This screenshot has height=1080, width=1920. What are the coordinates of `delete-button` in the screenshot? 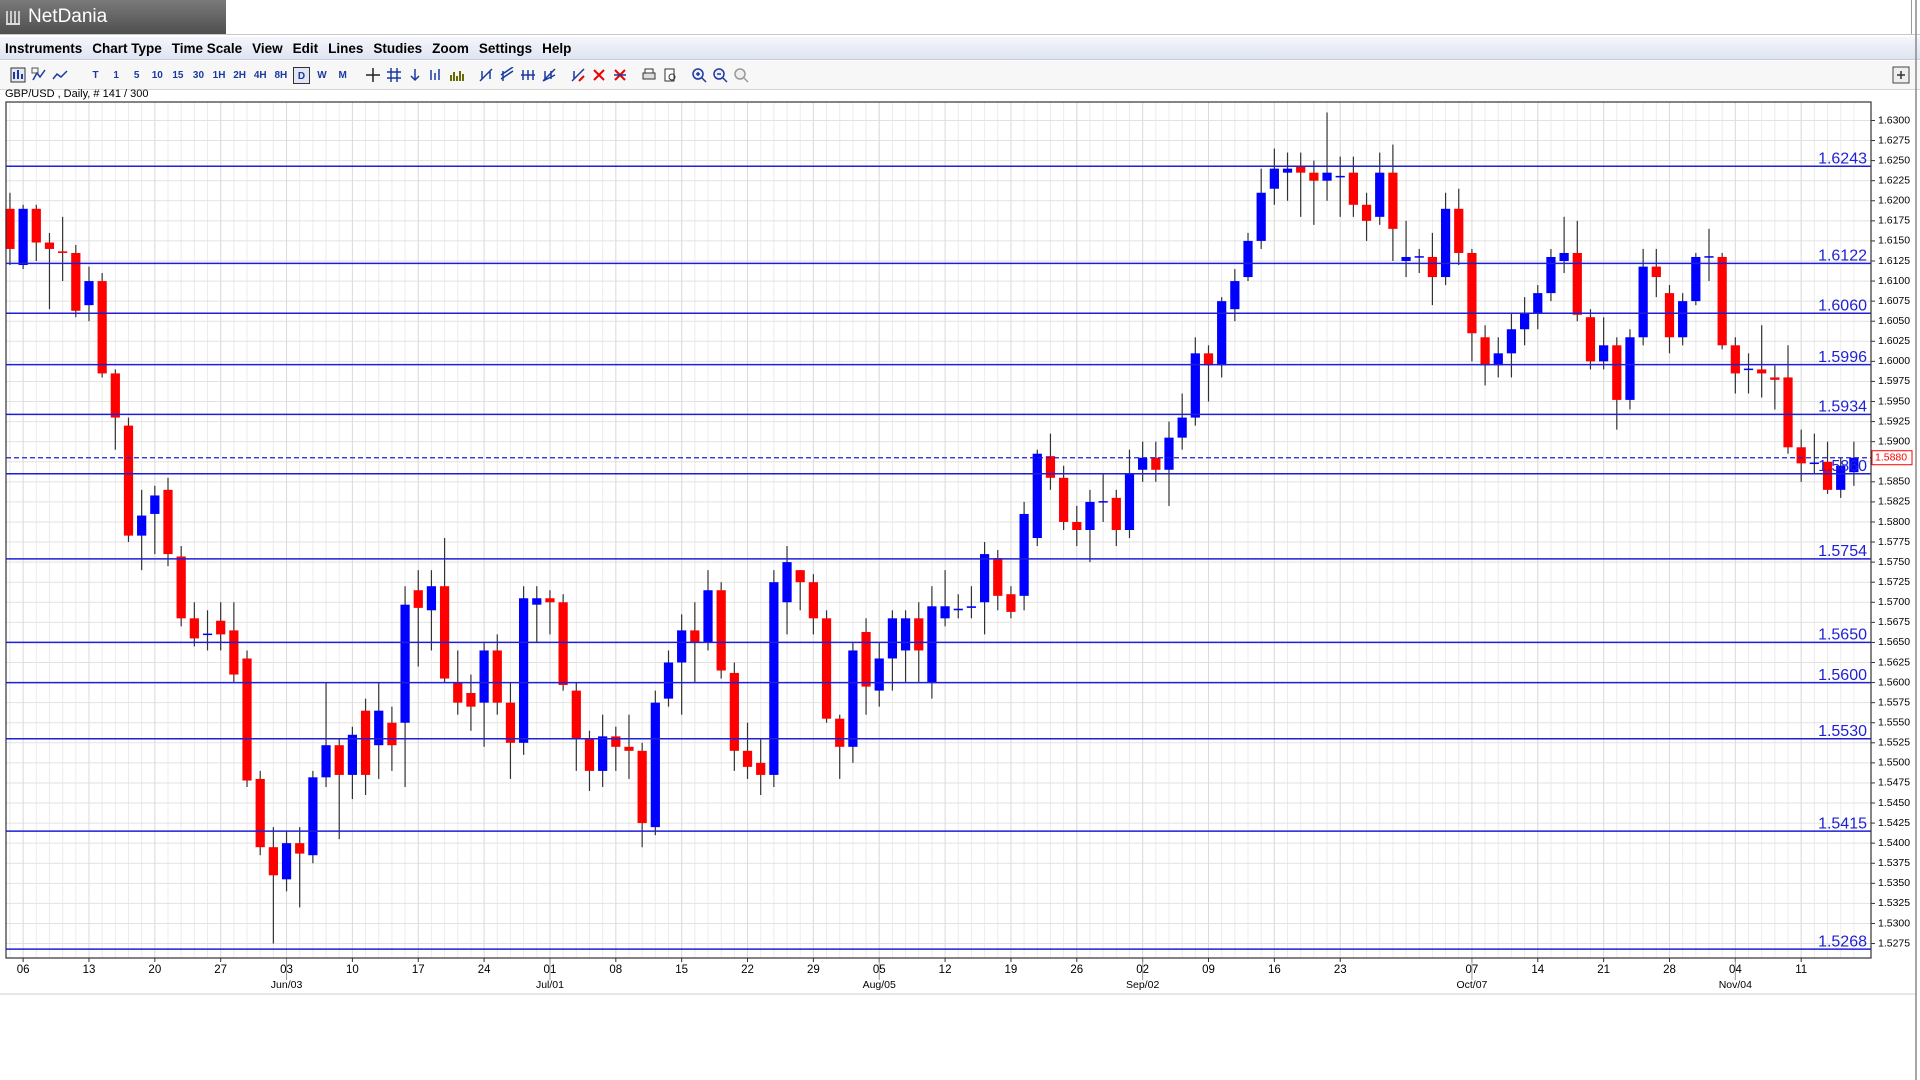 It's located at (599, 75).